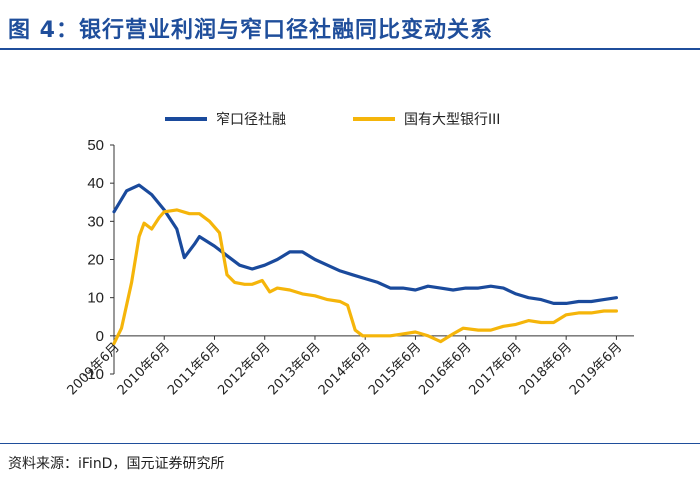 The image size is (700, 496). What do you see at coordinates (95, 183) in the screenshot?
I see `y-tick-label: 40` at bounding box center [95, 183].